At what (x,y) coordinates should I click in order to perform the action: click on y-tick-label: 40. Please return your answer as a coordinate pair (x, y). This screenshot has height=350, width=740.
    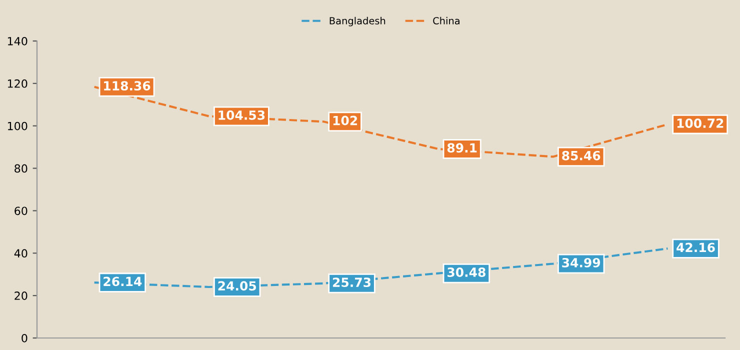
    Looking at the image, I should click on (21, 253).